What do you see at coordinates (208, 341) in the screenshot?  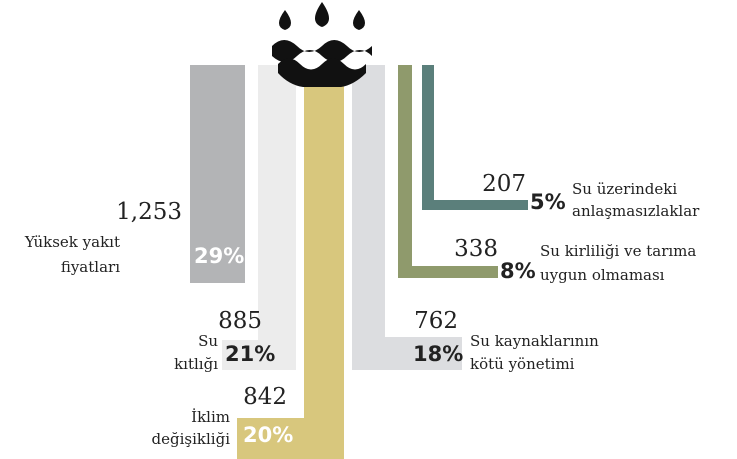 I see `category-label: Su` at bounding box center [208, 341].